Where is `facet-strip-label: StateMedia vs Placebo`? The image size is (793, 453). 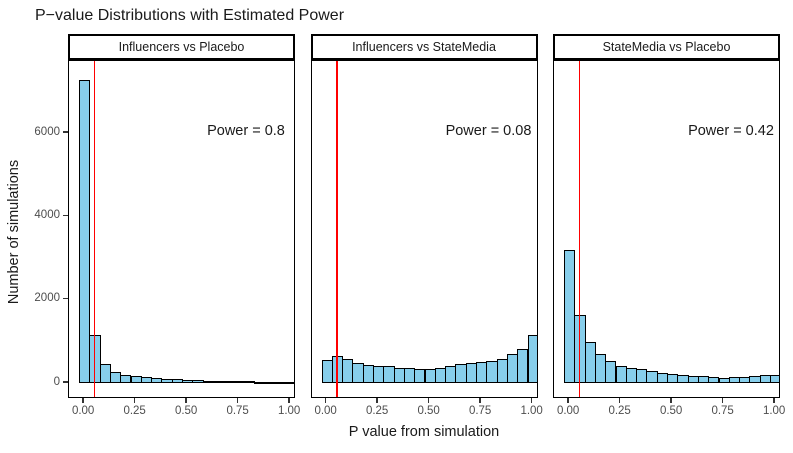 facet-strip-label: StateMedia vs Placebo is located at coordinates (666, 47).